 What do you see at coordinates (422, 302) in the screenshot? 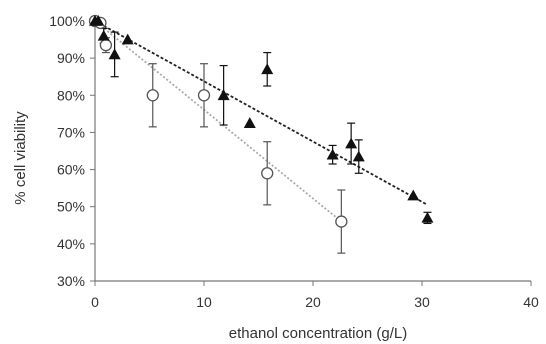
I see `x-tick-label: 30` at bounding box center [422, 302].